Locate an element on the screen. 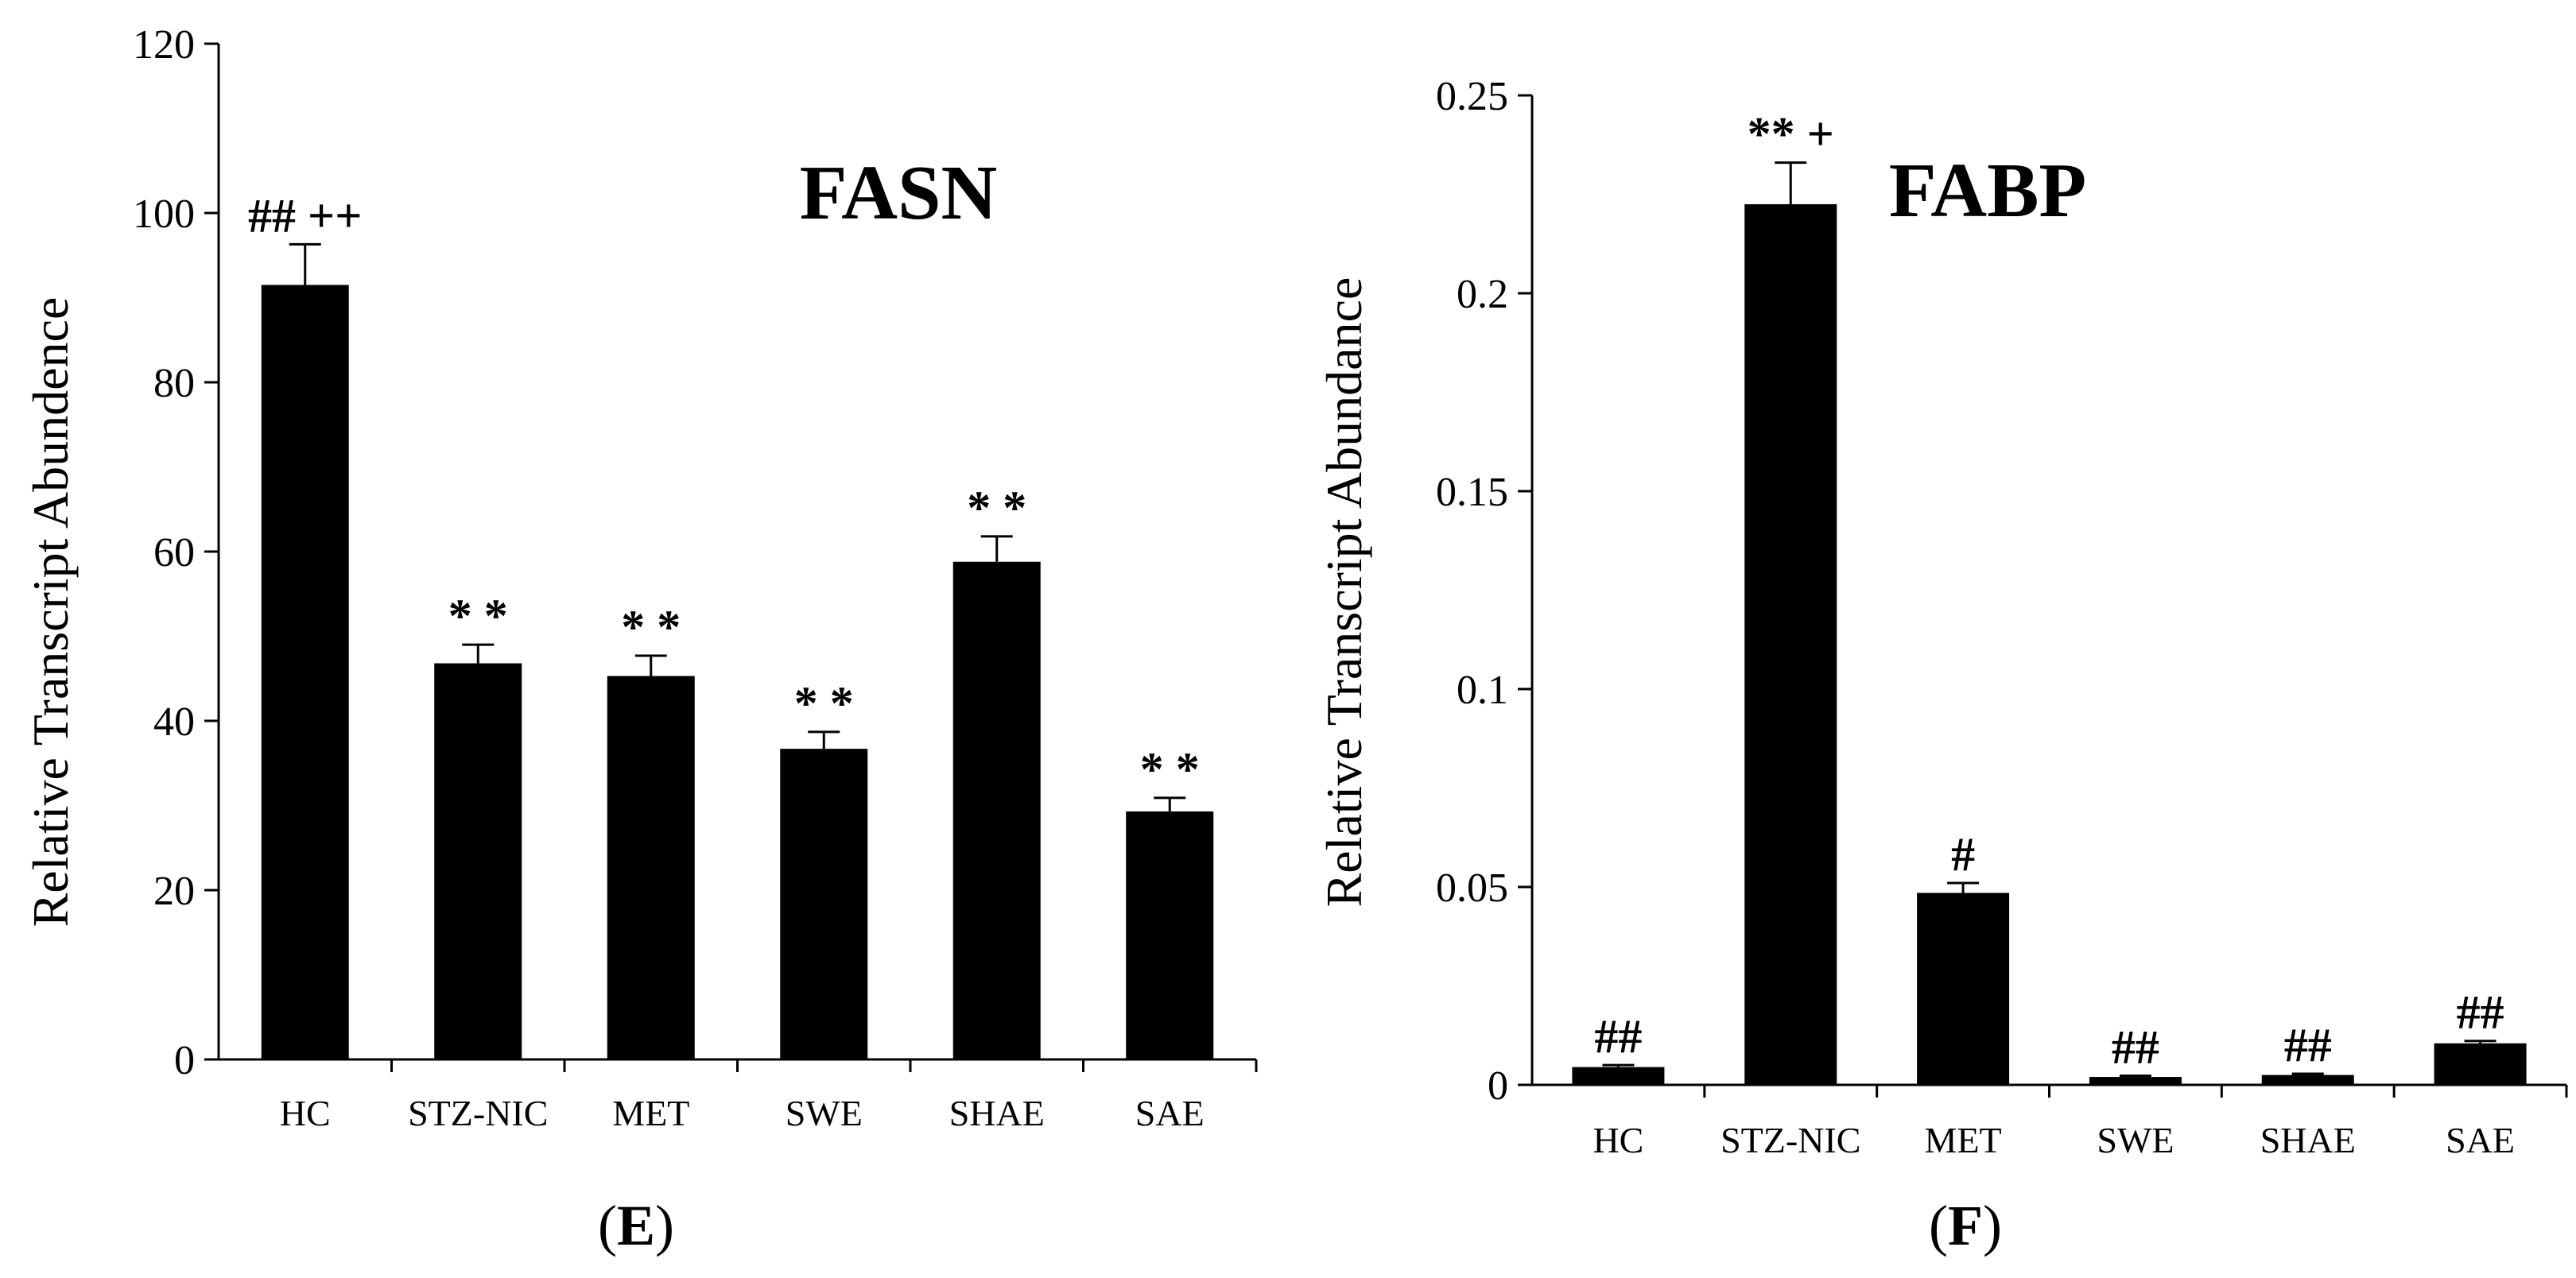 This screenshot has width=2576, height=1278. y-tick-label: 60 is located at coordinates (174, 552).